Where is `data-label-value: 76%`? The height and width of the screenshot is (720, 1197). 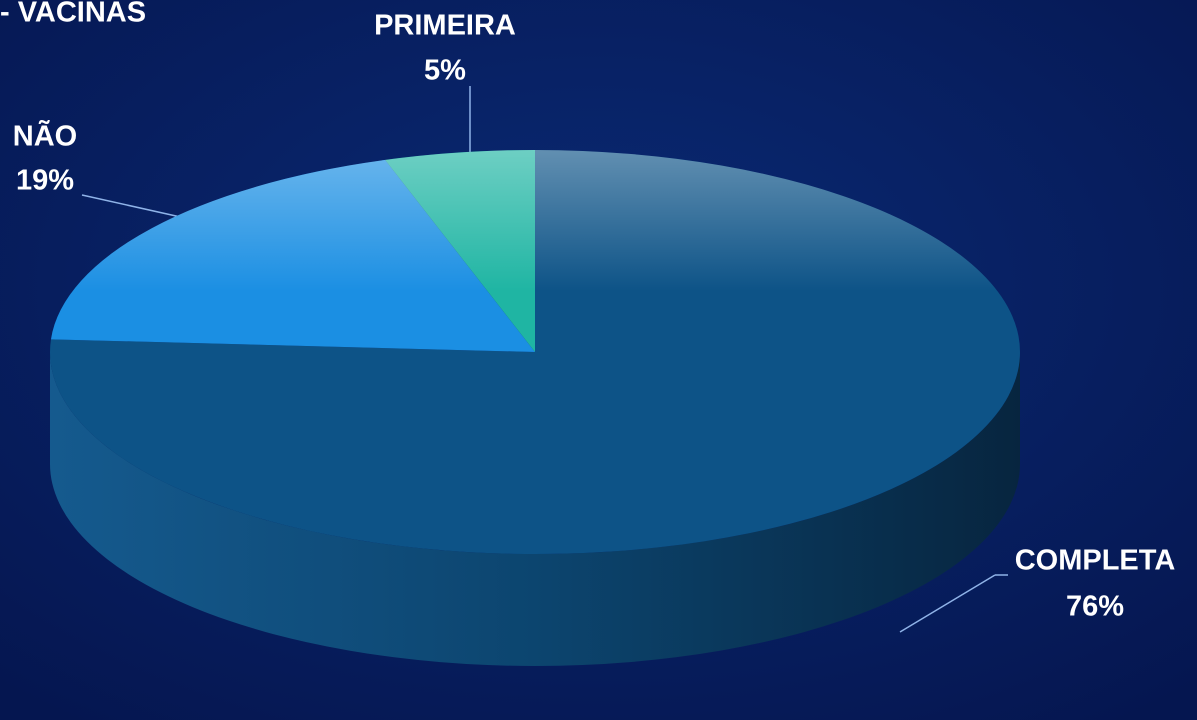 data-label-value: 76% is located at coordinates (1095, 607).